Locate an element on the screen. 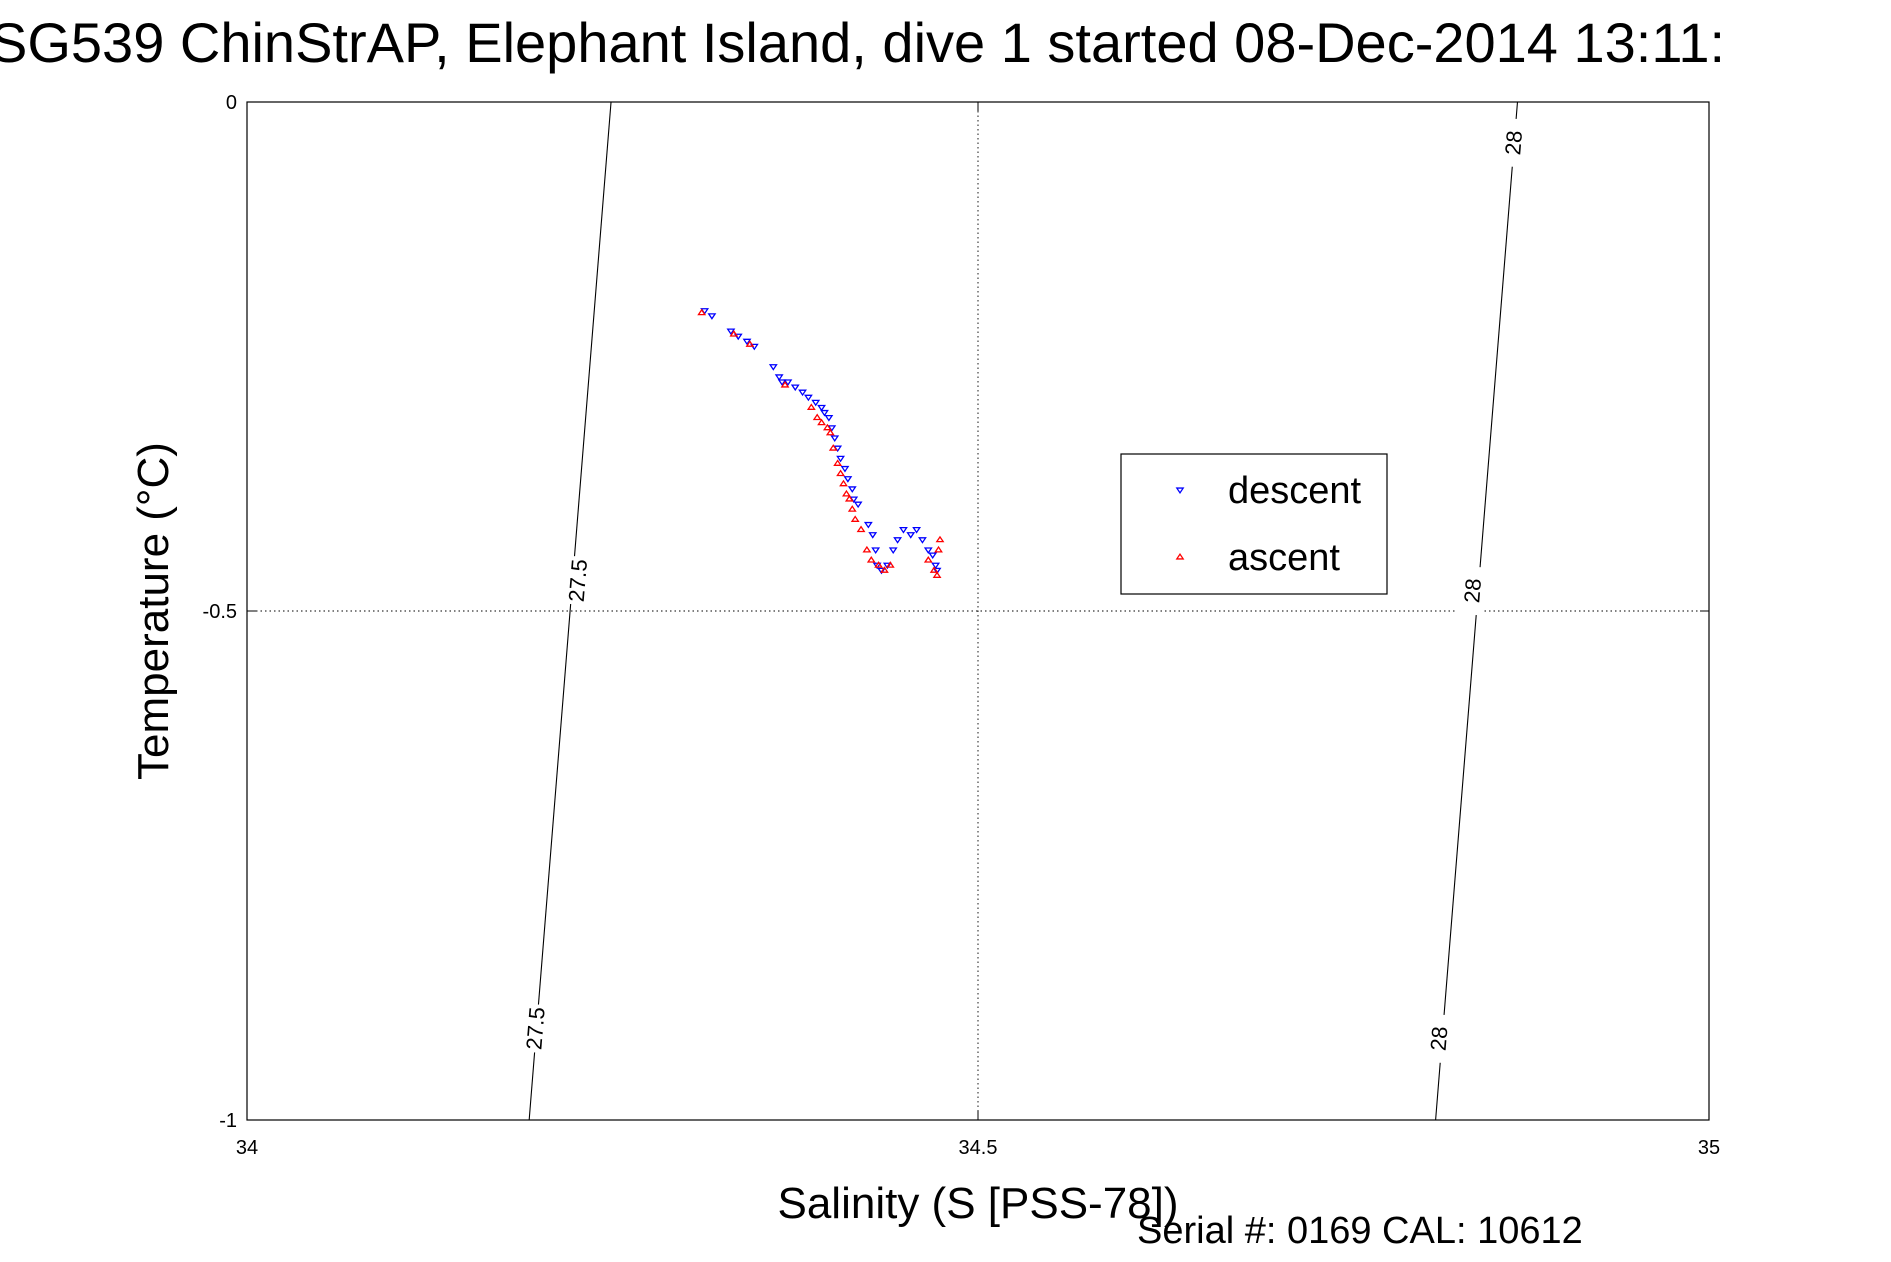 The width and height of the screenshot is (1891, 1262). y-tick-label: -1 is located at coordinates (228, 1121).